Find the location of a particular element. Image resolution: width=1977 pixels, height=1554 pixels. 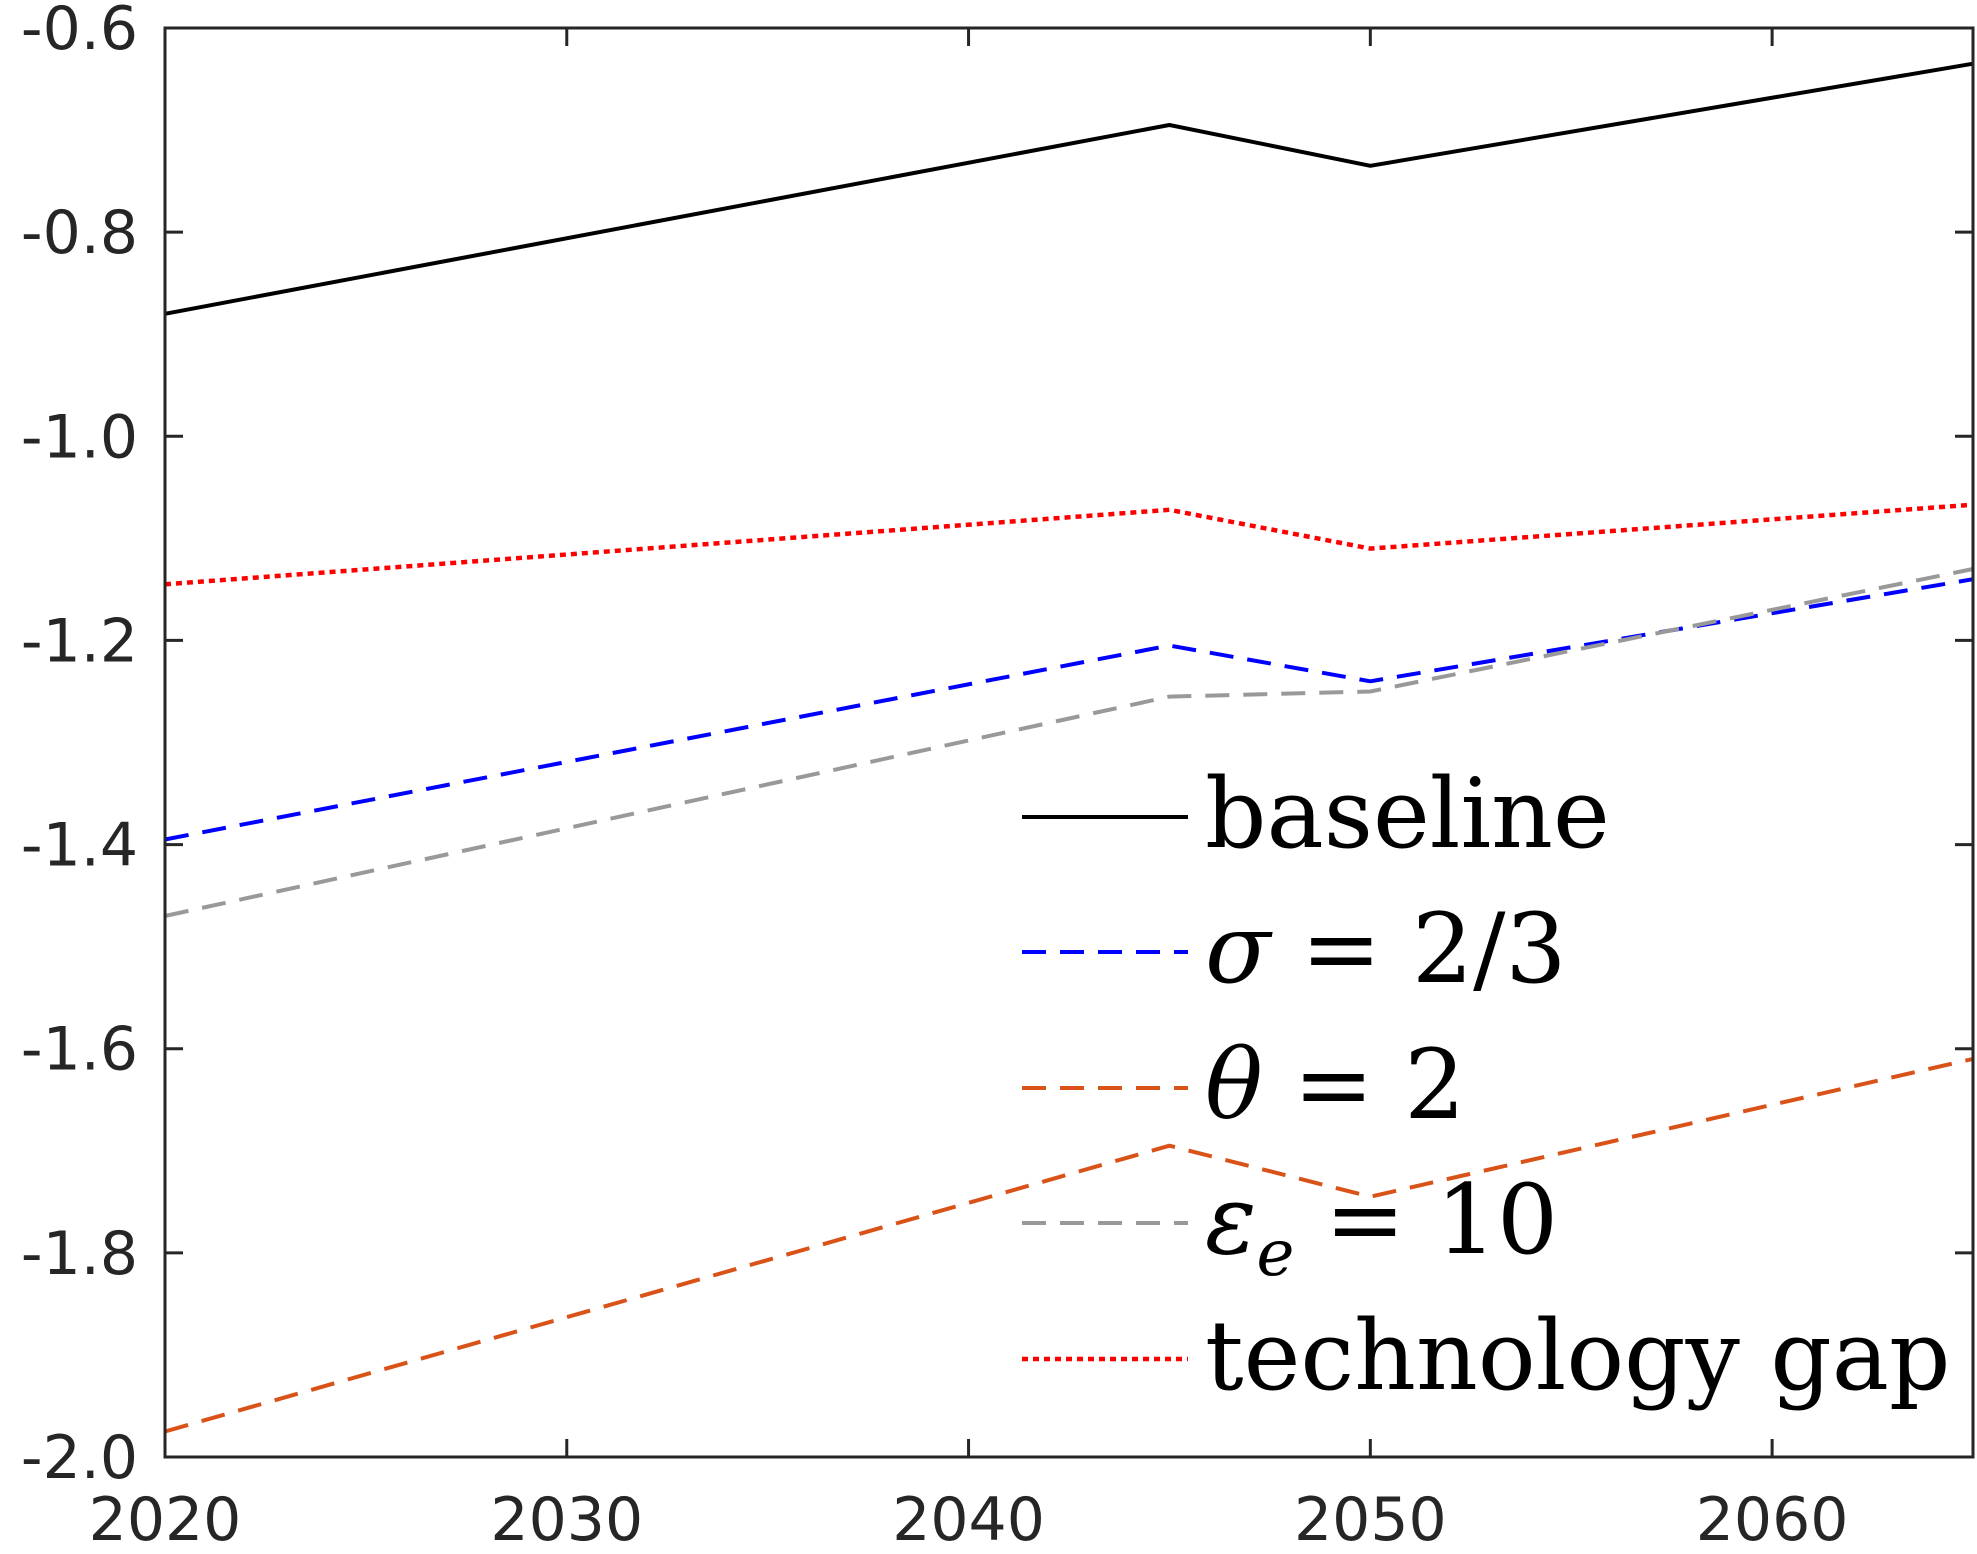

y-tick-label: -1.6 is located at coordinates (79, 1050).